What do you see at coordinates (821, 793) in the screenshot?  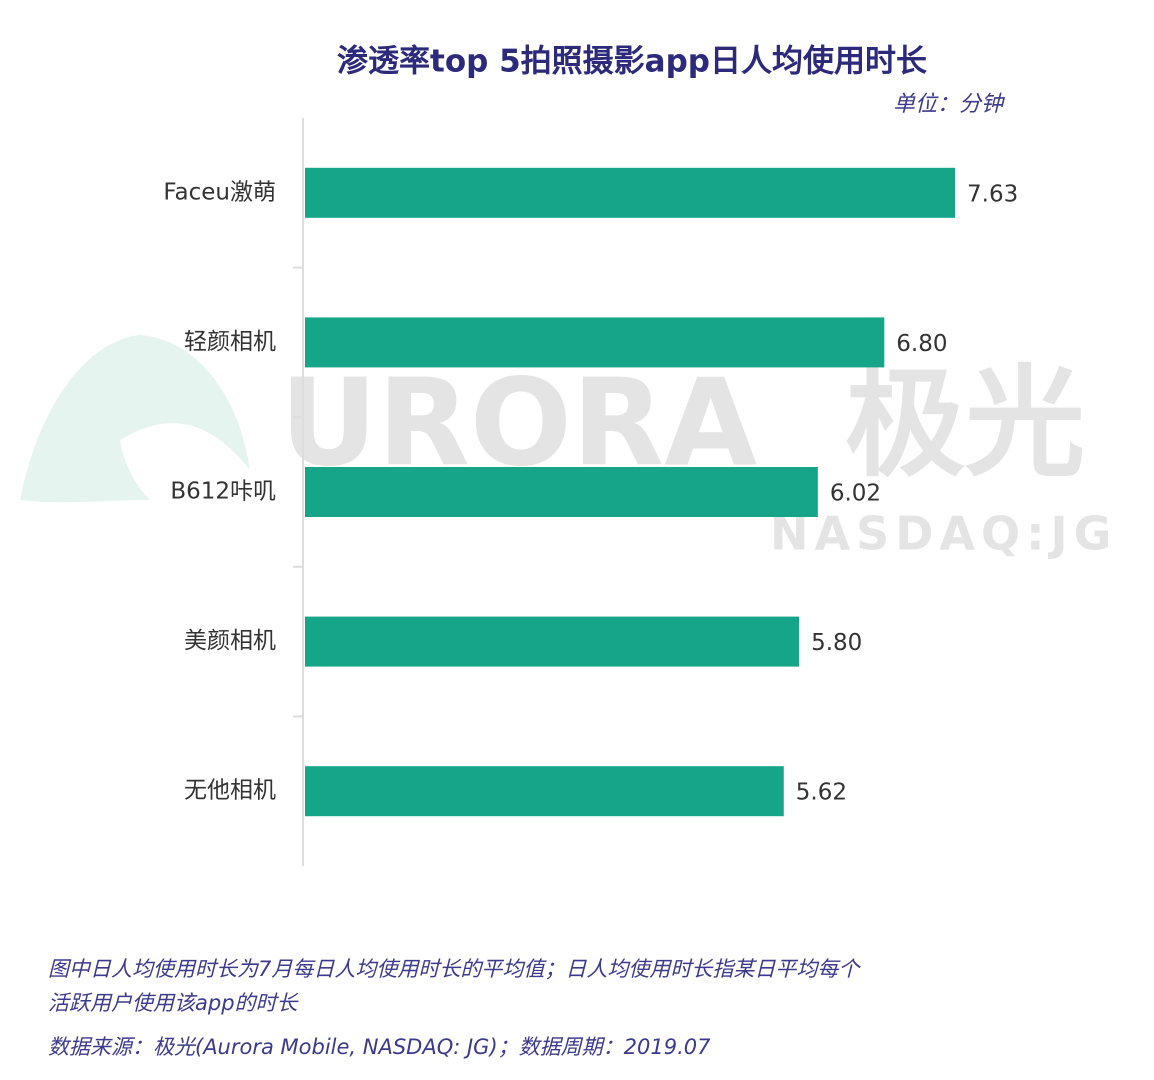 I see `data-label: 5.62` at bounding box center [821, 793].